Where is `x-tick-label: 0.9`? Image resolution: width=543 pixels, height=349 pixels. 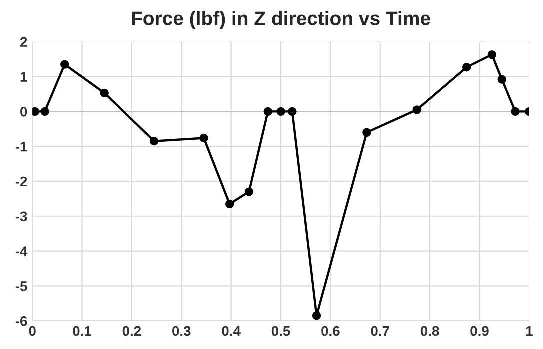
x-tick-label: 0.9 is located at coordinates (479, 331).